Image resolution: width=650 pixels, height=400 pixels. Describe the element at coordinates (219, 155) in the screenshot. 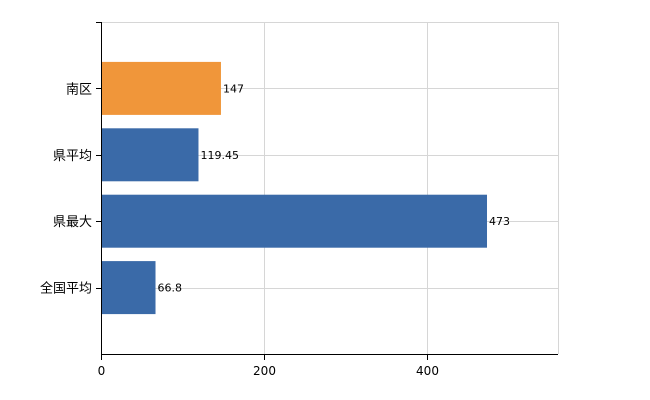

I see `data-label: 119.45` at that location.